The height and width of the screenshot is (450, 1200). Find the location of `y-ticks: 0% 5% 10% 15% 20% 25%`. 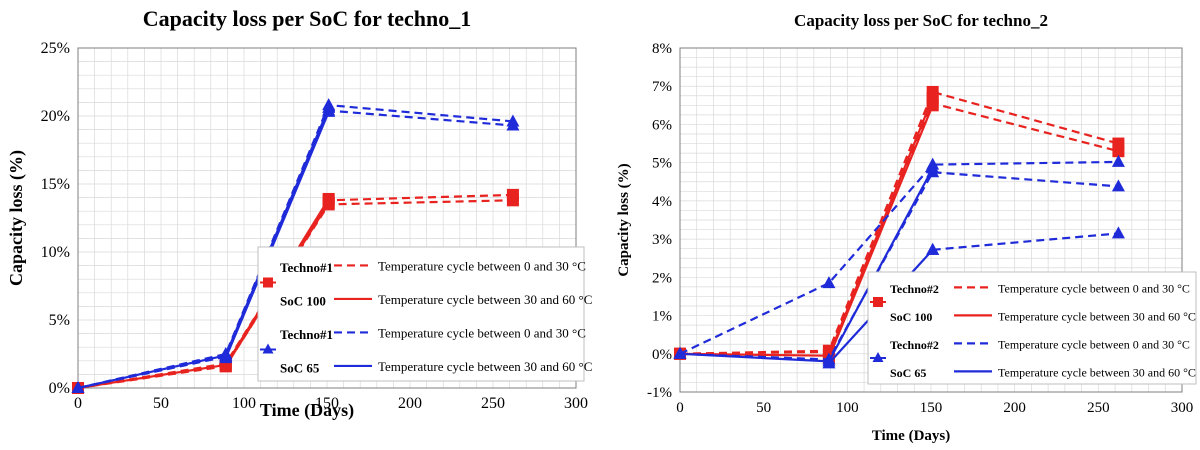

y-ticks: 0% 5% 10% 15% 20% 25% is located at coordinates (55, 218).